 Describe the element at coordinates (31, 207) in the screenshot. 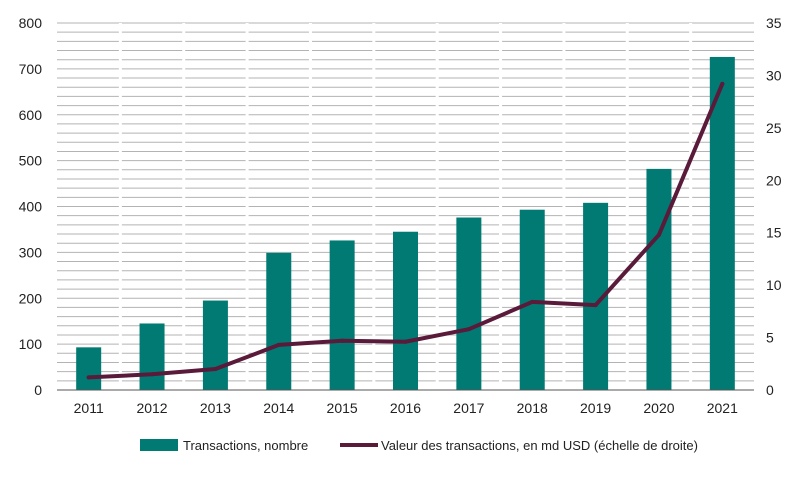

I see `y-tick-label: 400` at that location.